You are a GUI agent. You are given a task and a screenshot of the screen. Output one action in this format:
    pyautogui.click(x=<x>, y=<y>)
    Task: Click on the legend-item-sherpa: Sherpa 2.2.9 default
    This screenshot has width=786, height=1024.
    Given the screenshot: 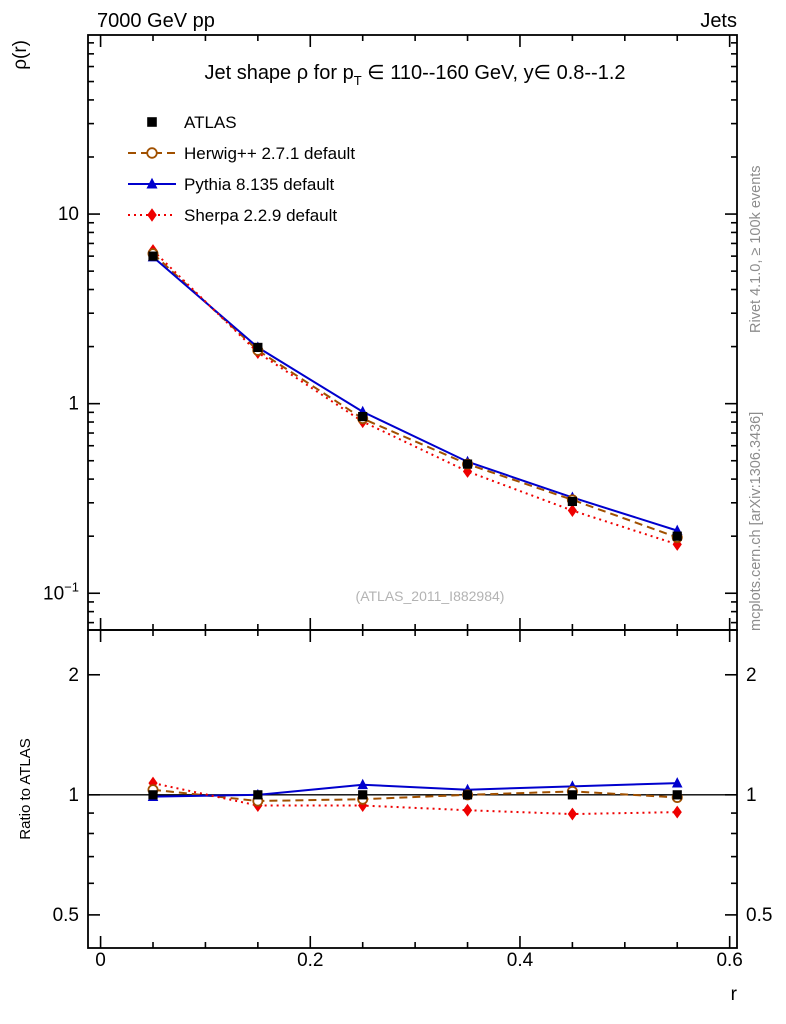 What is the action you would take?
    pyautogui.click(x=232, y=215)
    